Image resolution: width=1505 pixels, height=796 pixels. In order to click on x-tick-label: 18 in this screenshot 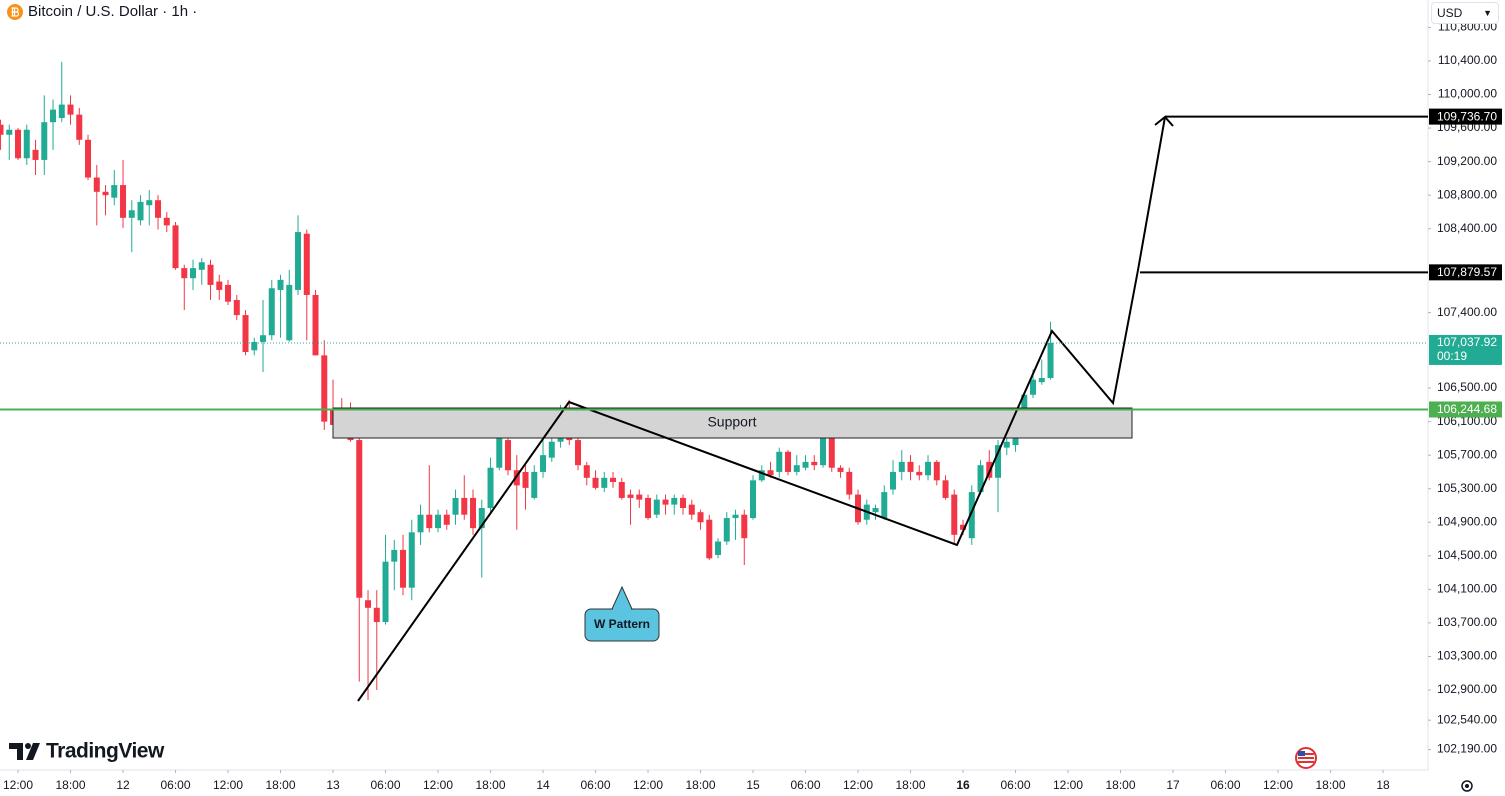, I will do `click(1383, 785)`.